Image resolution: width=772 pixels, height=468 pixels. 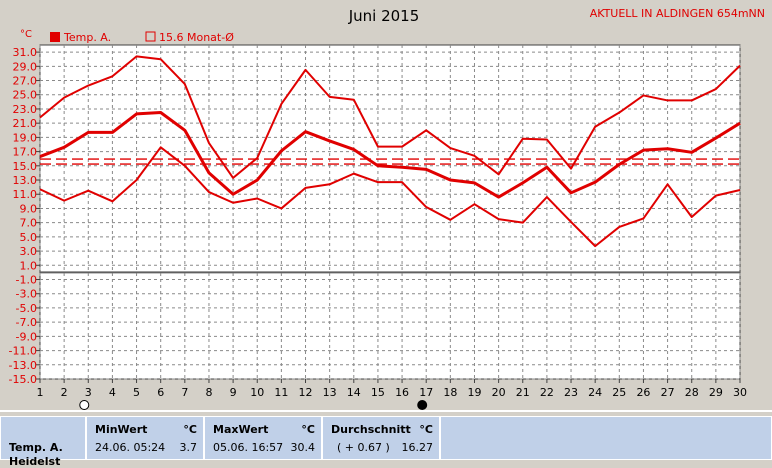 I want to click on stats-label-cell: Temp. A. Heidelst, so click(x=43, y=442).